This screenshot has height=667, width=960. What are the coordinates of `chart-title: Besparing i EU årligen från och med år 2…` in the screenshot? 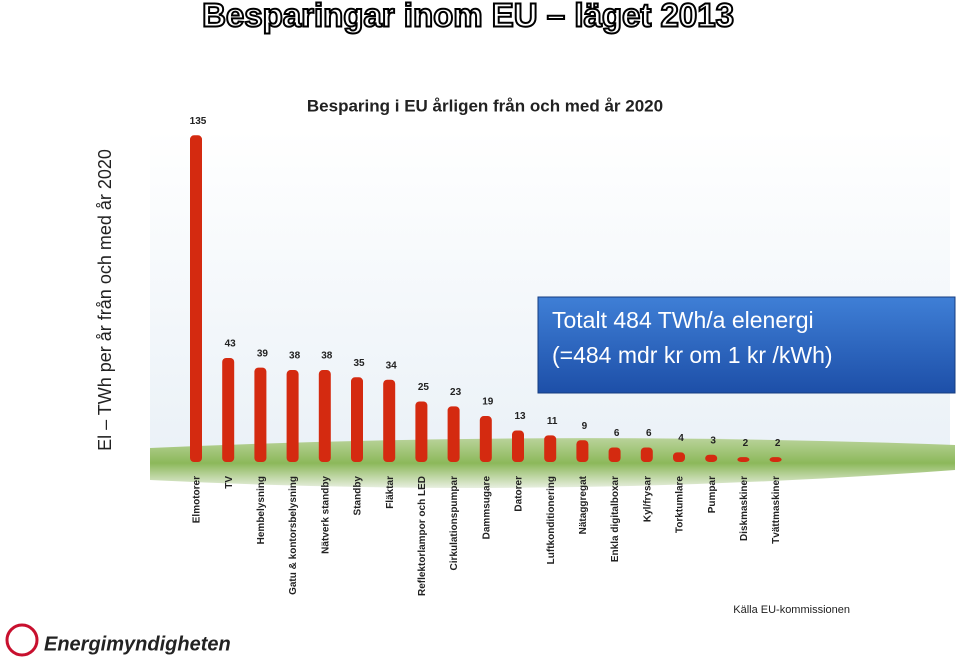 It's located at (485, 105).